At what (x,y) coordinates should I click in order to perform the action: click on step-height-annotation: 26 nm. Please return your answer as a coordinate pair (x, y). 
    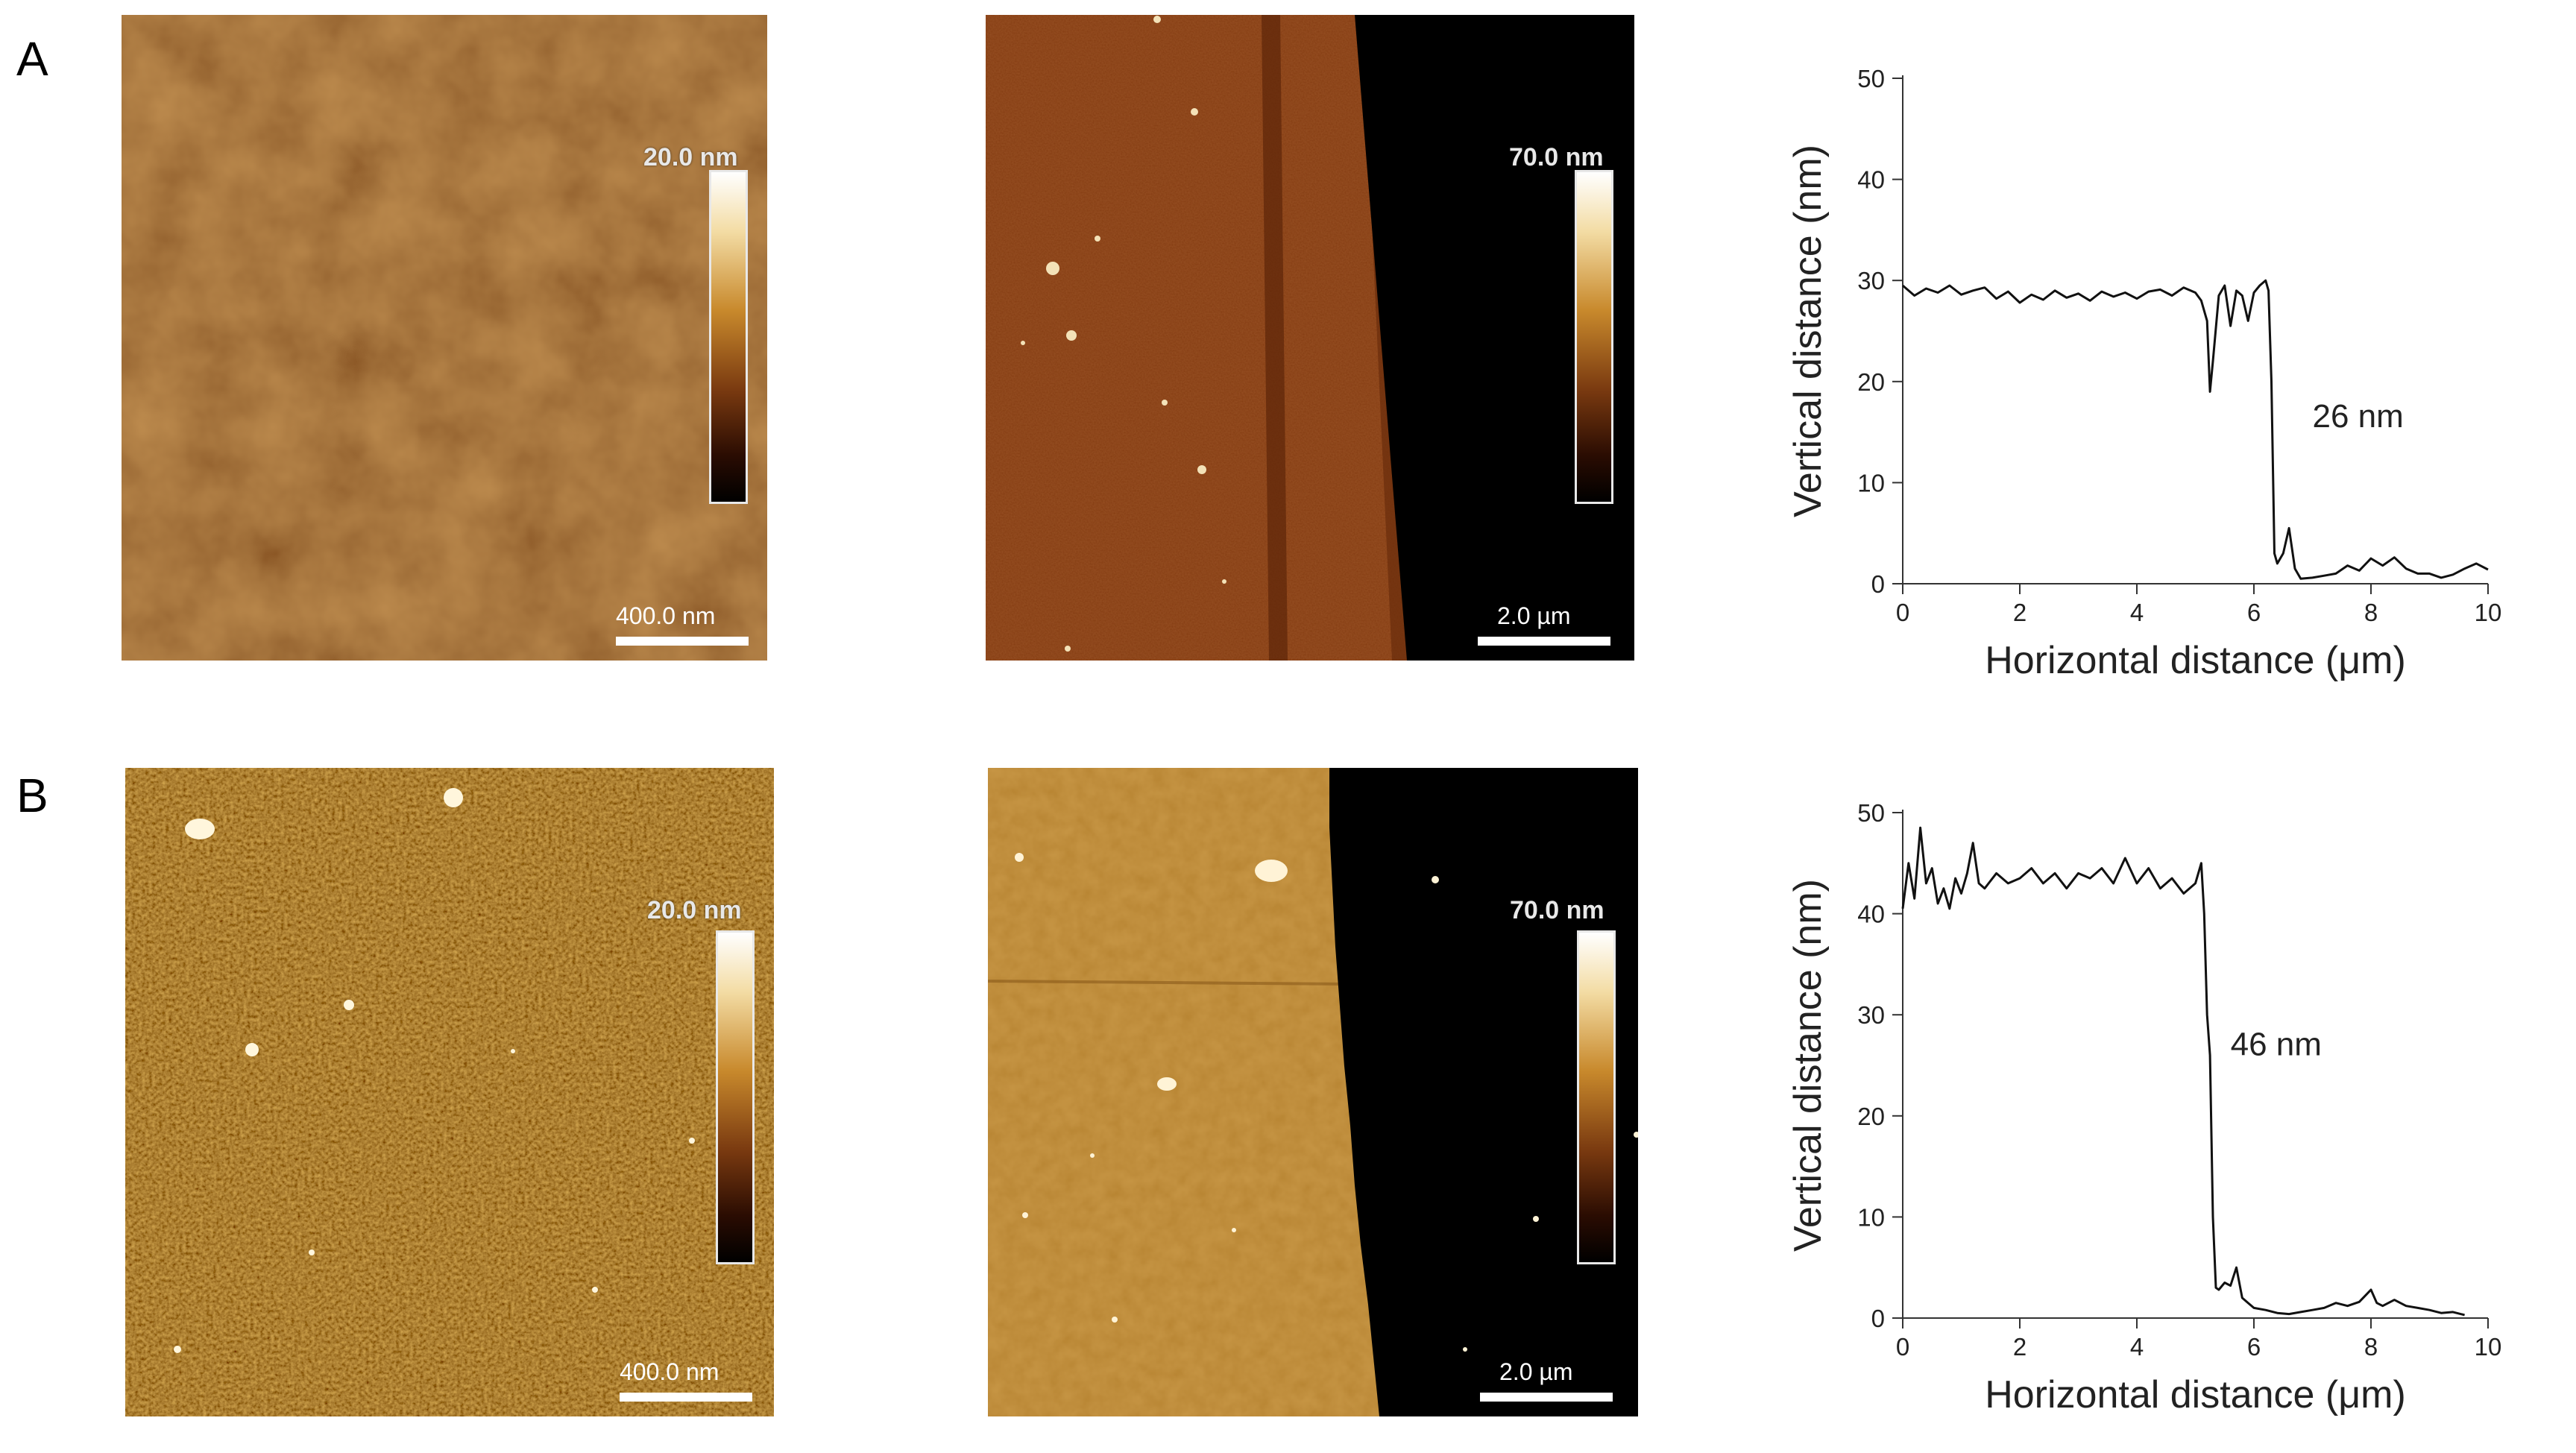
    Looking at the image, I should click on (2358, 417).